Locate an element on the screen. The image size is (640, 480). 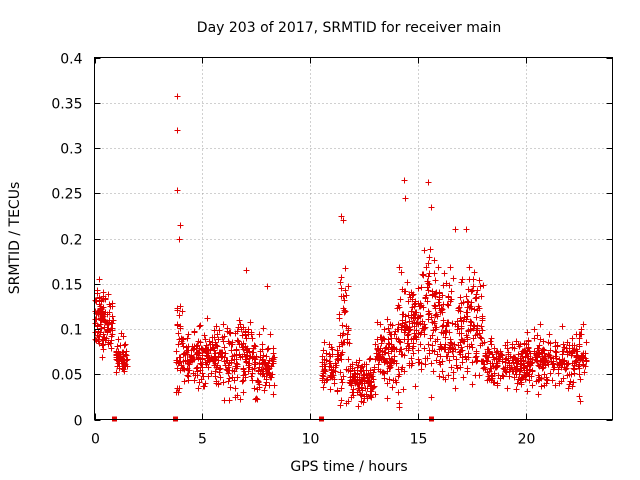
x-tick-label: 15 is located at coordinates (419, 440).